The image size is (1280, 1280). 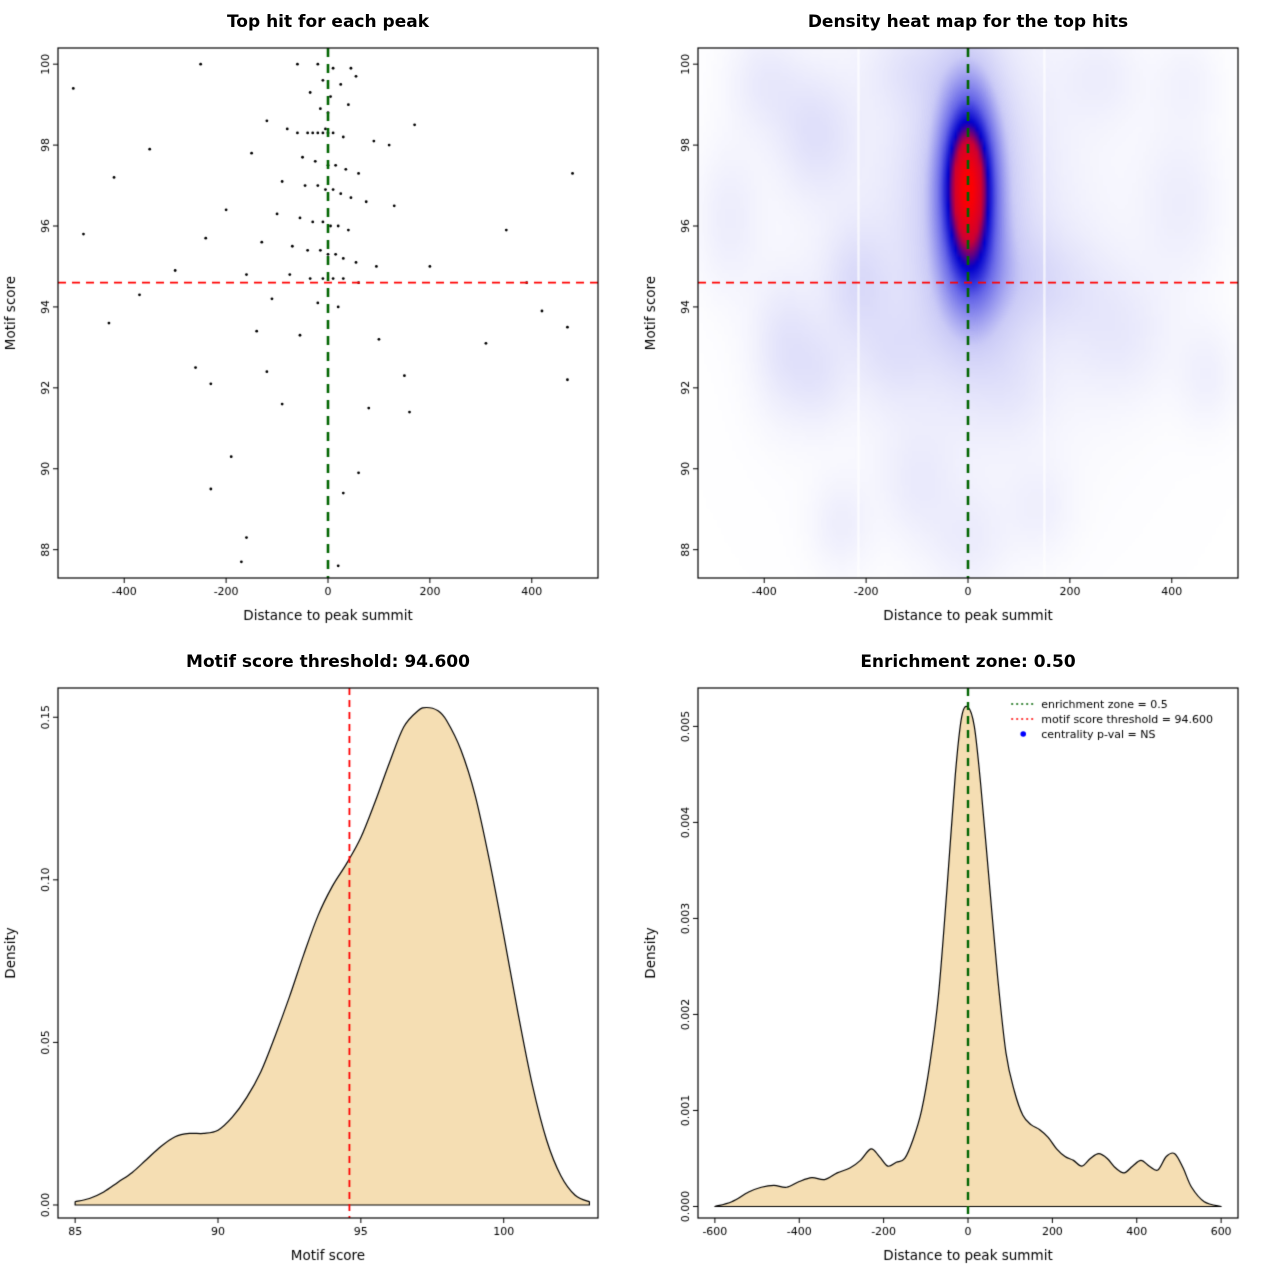 I want to click on score-density-title: Motif score threshold: 94.600, so click(x=328, y=662).